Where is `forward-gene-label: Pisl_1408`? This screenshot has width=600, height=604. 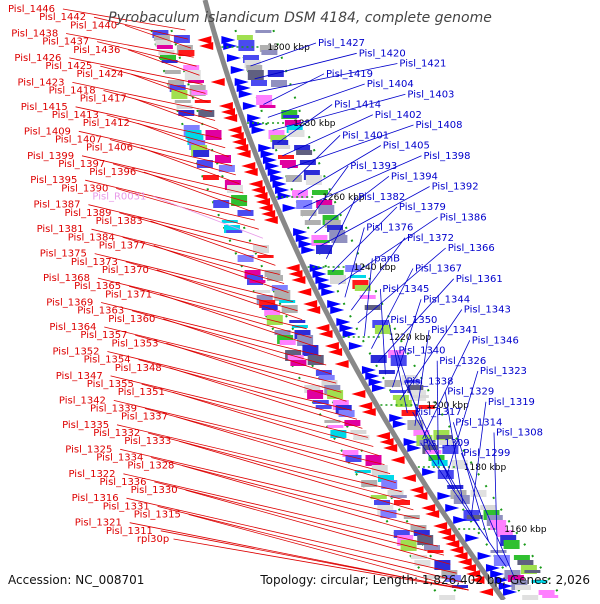 forward-gene-label: Pisl_1408 is located at coordinates (439, 125).